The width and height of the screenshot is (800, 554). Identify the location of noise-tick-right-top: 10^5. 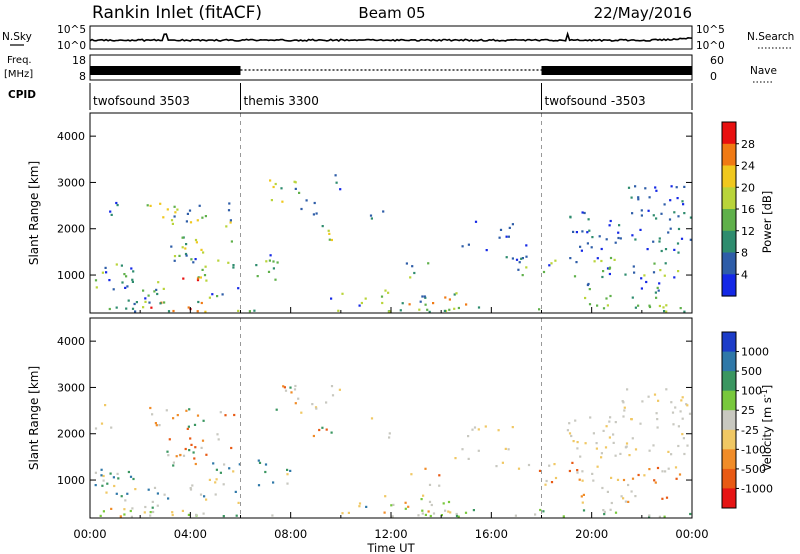
(710, 30).